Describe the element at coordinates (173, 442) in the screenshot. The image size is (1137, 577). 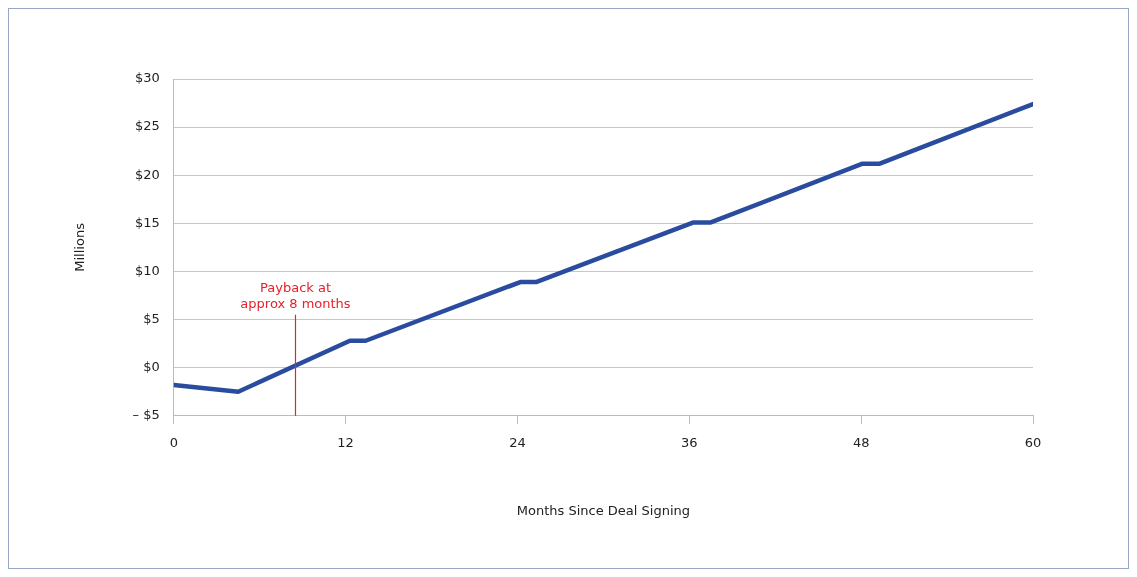
I see `x-tick-label: 0` at that location.